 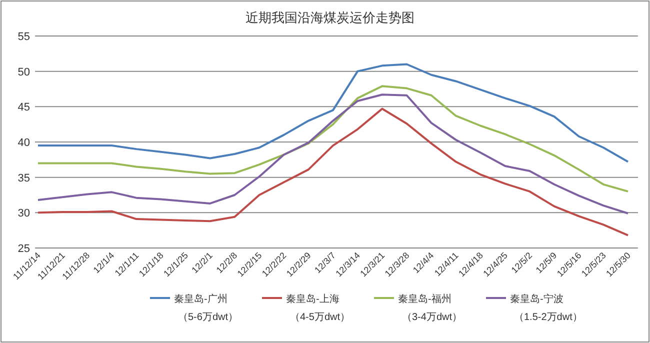 What do you see at coordinates (206, 308) in the screenshot?
I see `legend-label: 秦皇岛-广州（5-6万dwt）` at bounding box center [206, 308].